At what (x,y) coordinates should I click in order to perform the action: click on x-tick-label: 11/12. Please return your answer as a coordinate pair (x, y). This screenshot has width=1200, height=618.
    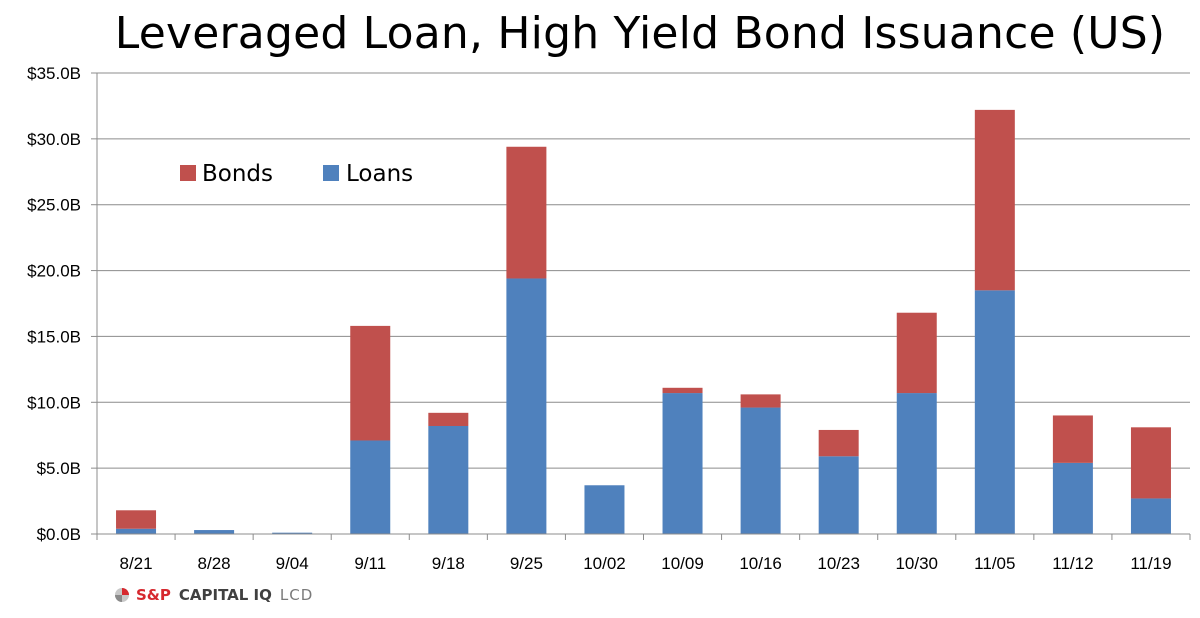
    Looking at the image, I should click on (1072, 563).